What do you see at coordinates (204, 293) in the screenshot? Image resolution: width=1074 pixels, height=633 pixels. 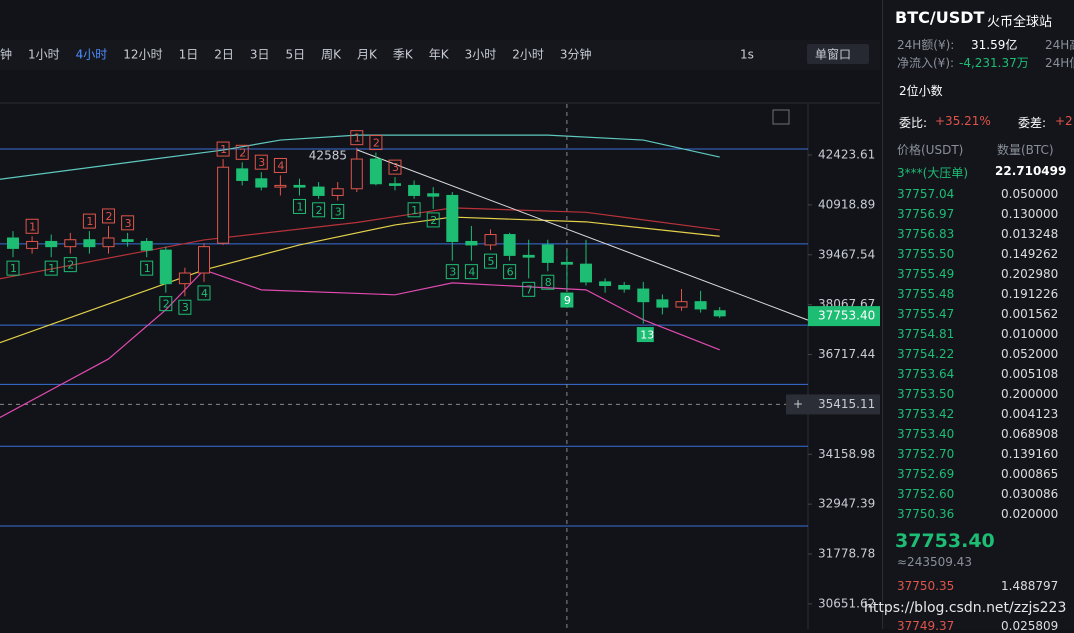 I see `td-label: 4` at bounding box center [204, 293].